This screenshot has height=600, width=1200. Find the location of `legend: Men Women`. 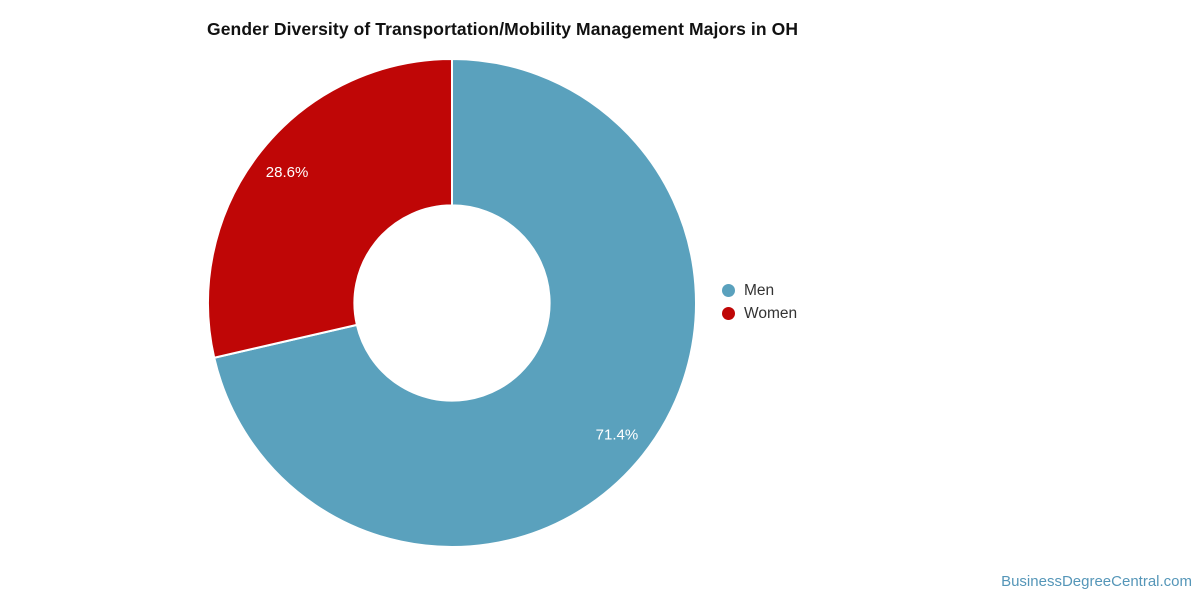

legend: Men Women is located at coordinates (759, 302).